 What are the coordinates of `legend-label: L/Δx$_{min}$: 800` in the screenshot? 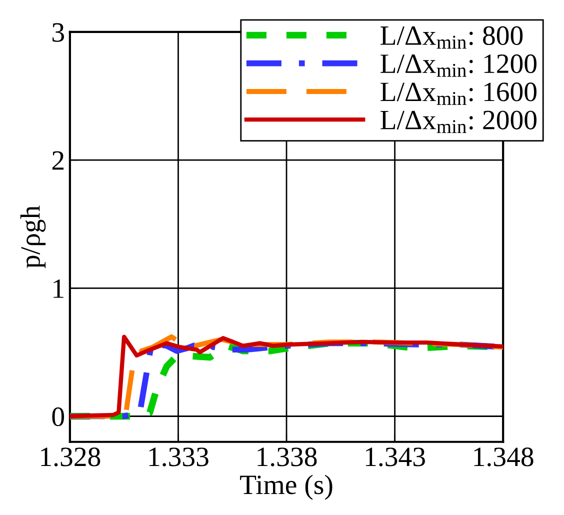 It's located at (451, 37).